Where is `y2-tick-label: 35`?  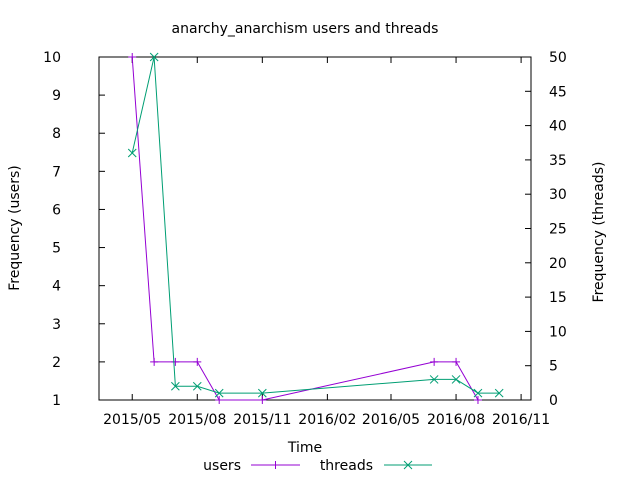
y2-tick-label: 35 is located at coordinates (558, 161).